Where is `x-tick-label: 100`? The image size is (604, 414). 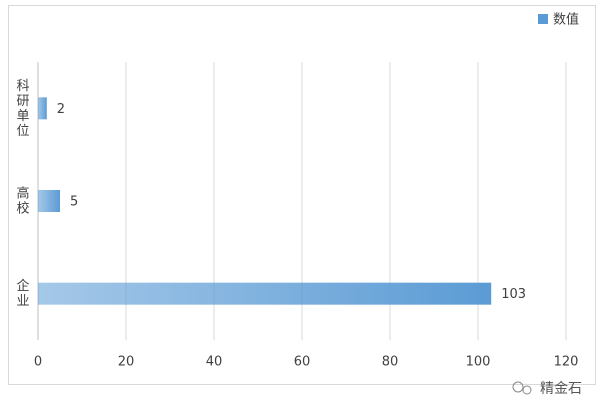
x-tick-label: 100 is located at coordinates (478, 362).